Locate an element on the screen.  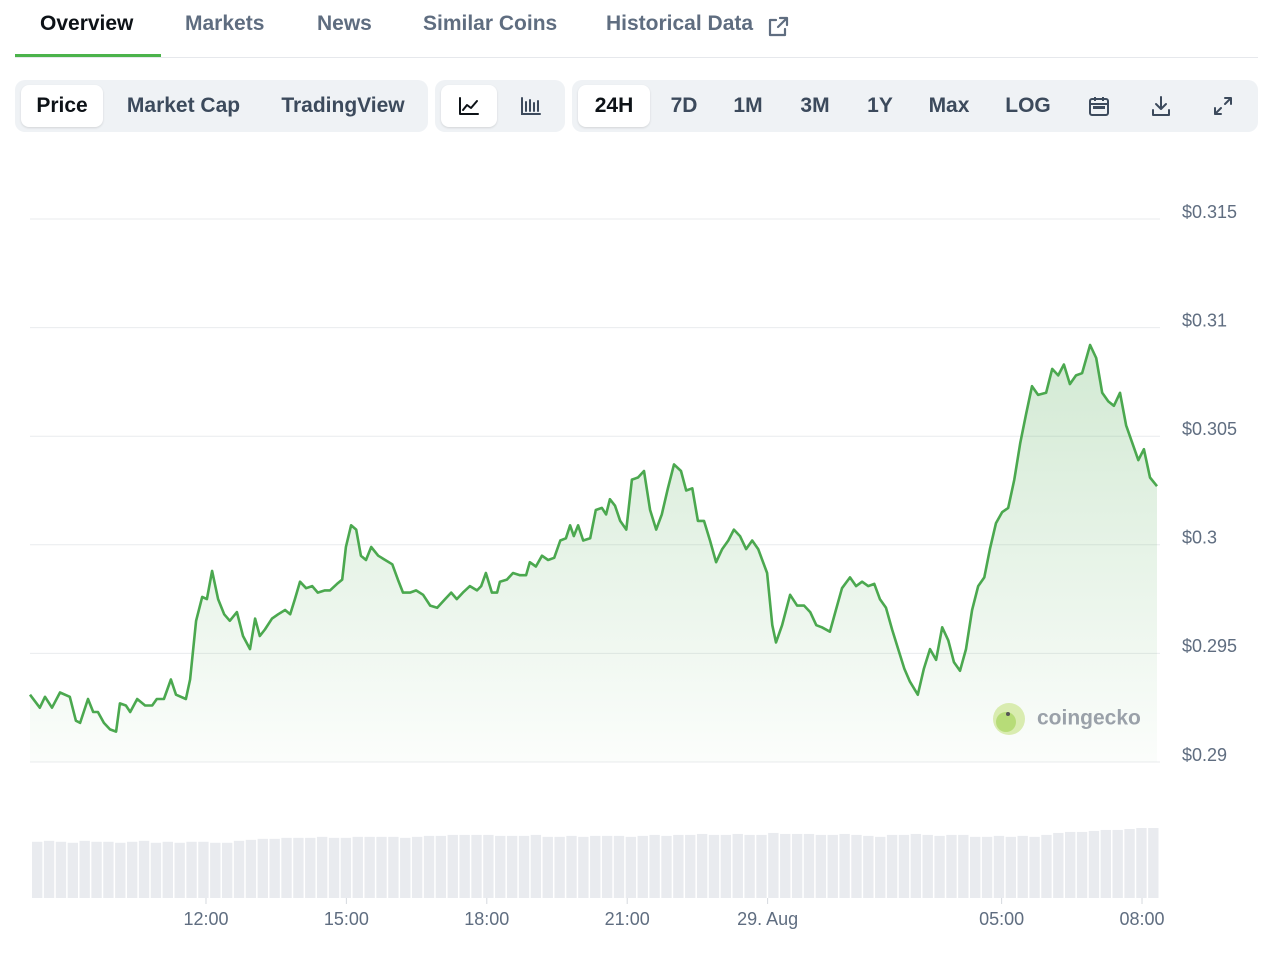
view-group: Price Market Cap TradingView is located at coordinates (221, 106).